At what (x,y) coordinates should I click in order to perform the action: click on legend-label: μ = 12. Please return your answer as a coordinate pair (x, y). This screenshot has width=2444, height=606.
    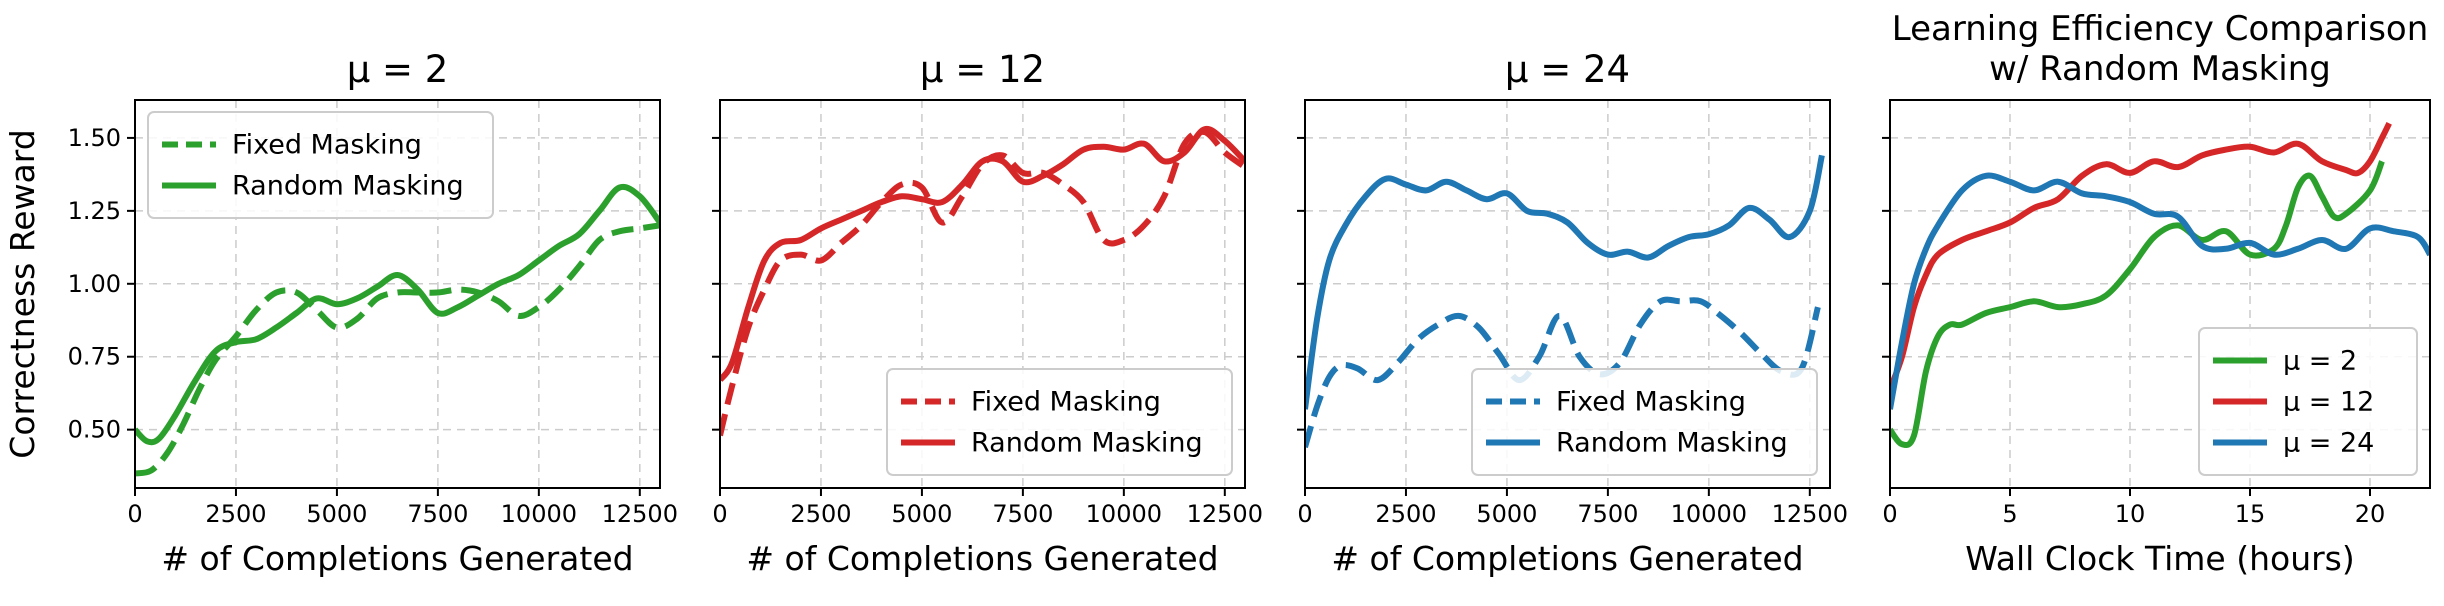
    Looking at the image, I should click on (2328, 402).